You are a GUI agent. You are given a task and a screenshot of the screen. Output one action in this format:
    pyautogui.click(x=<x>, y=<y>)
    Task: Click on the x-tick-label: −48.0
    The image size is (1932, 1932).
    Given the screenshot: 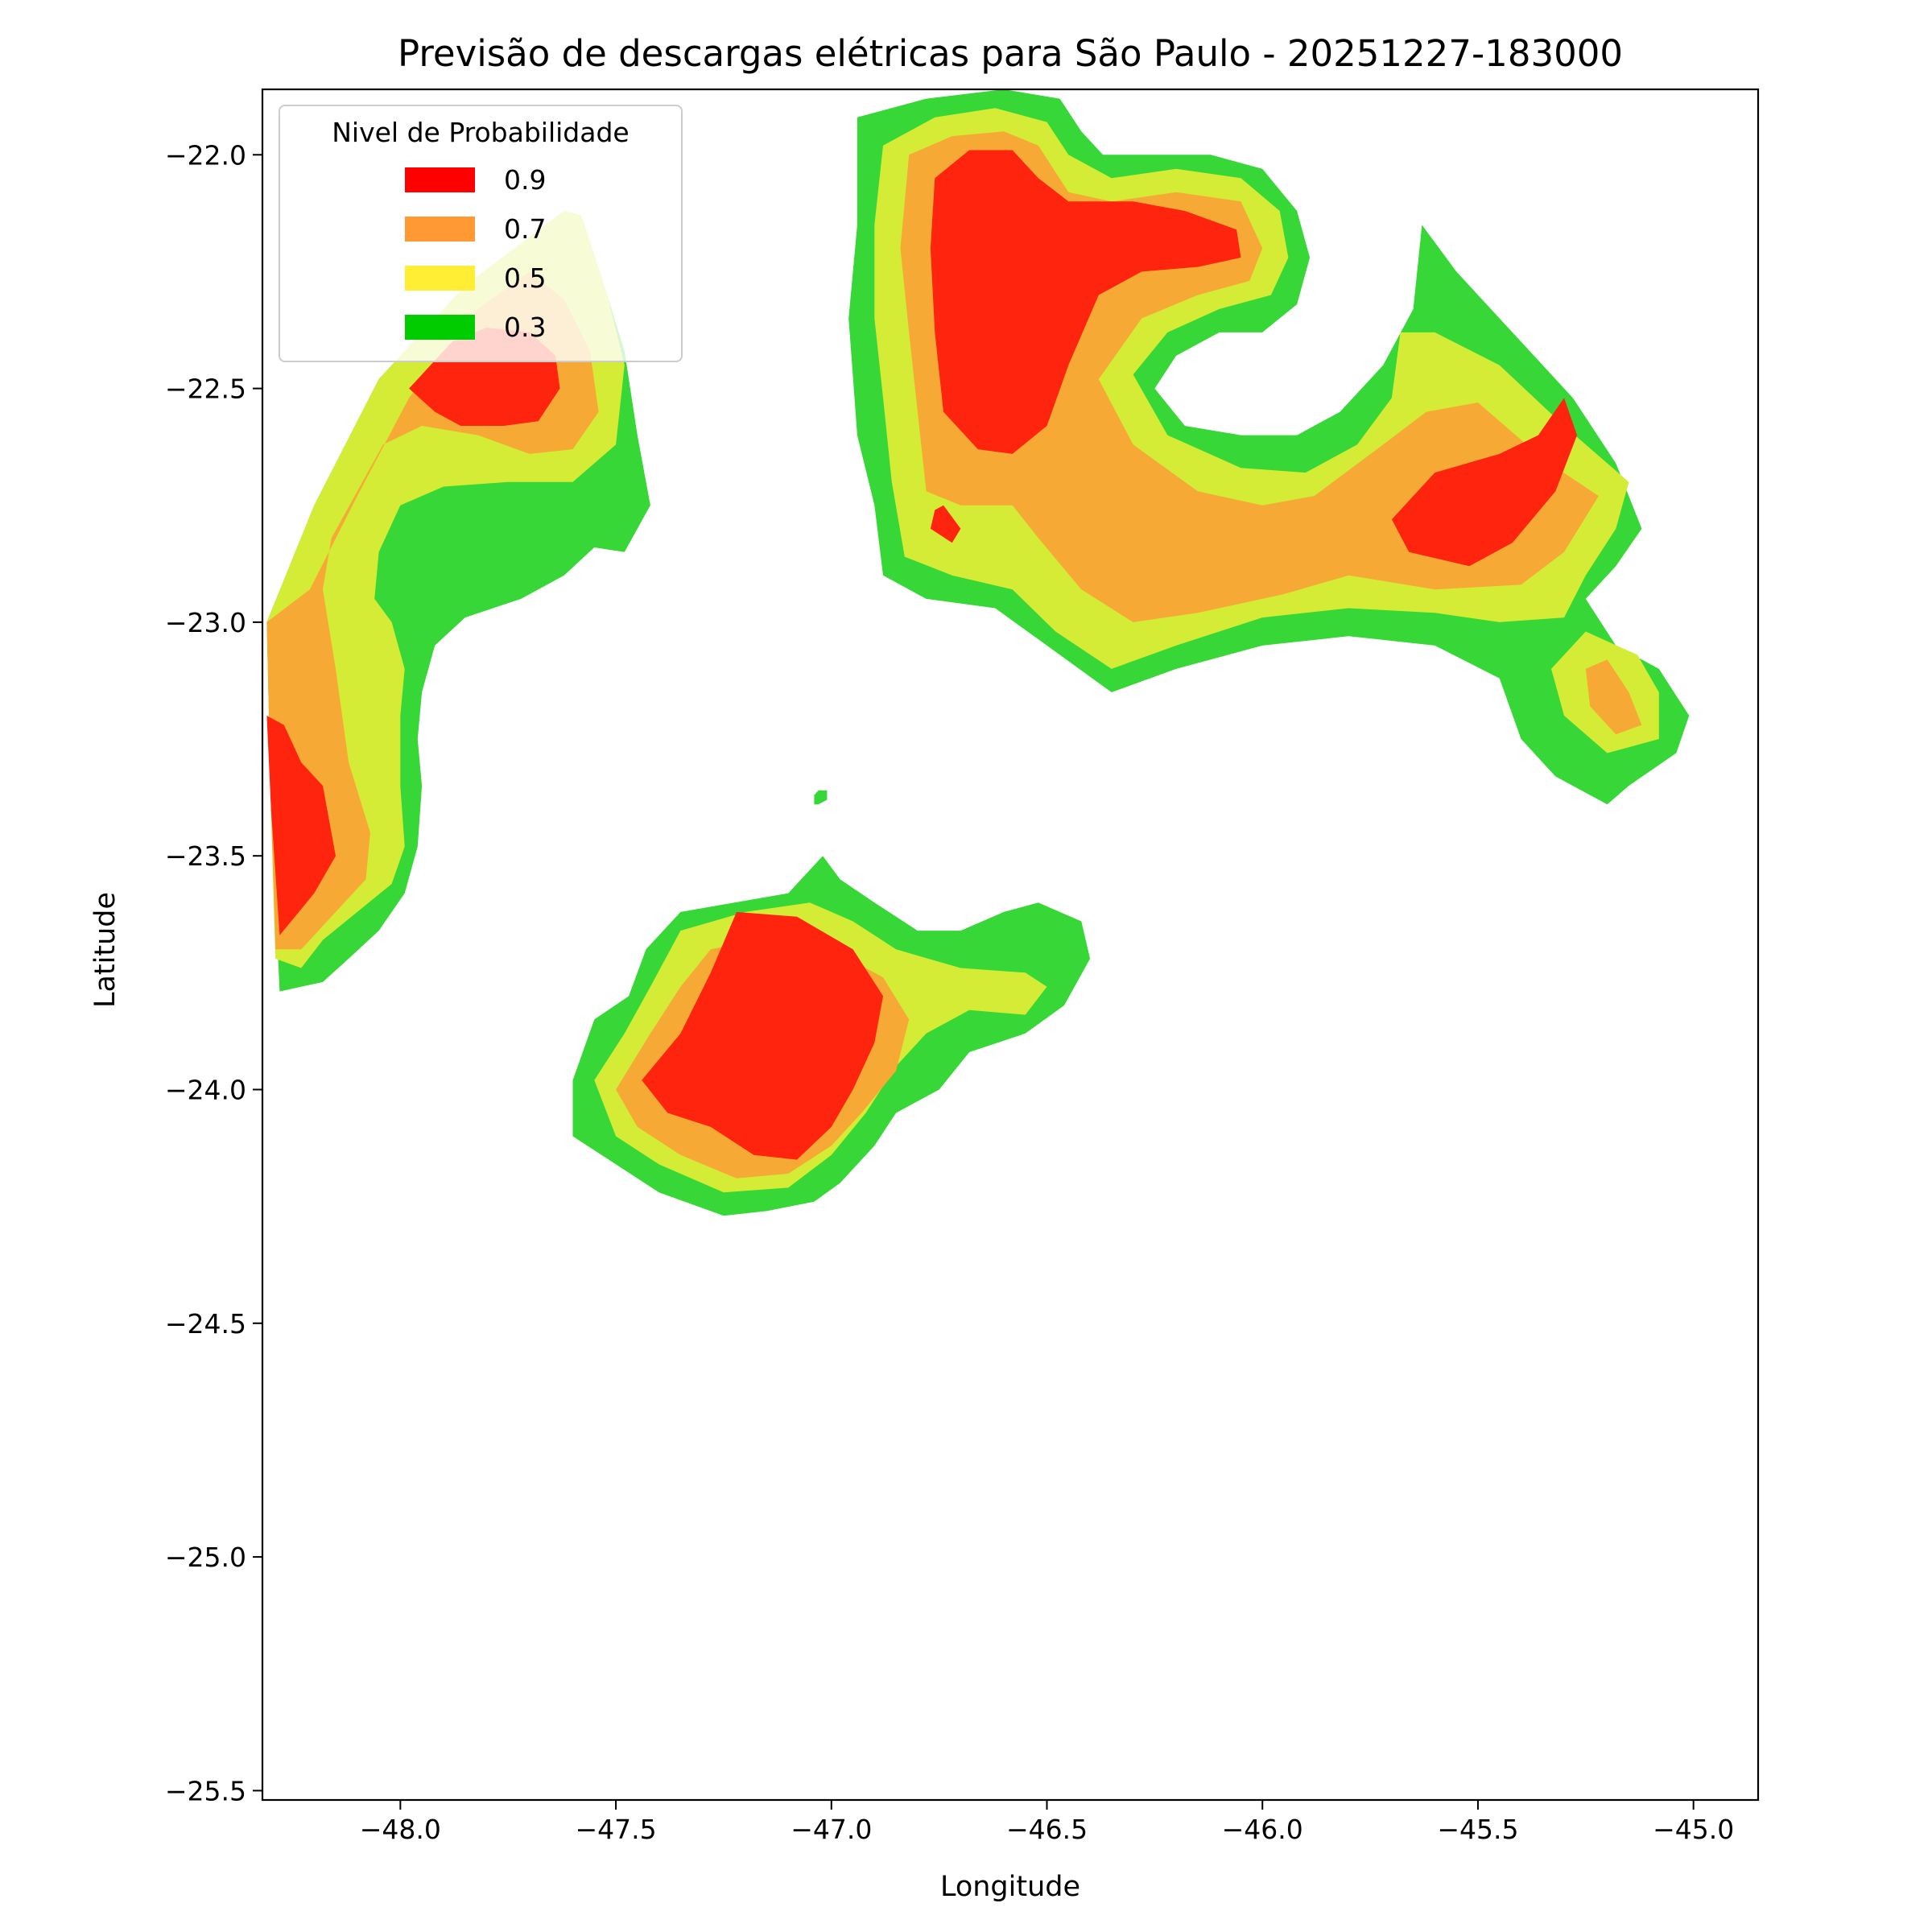 What is the action you would take?
    pyautogui.click(x=400, y=1829)
    